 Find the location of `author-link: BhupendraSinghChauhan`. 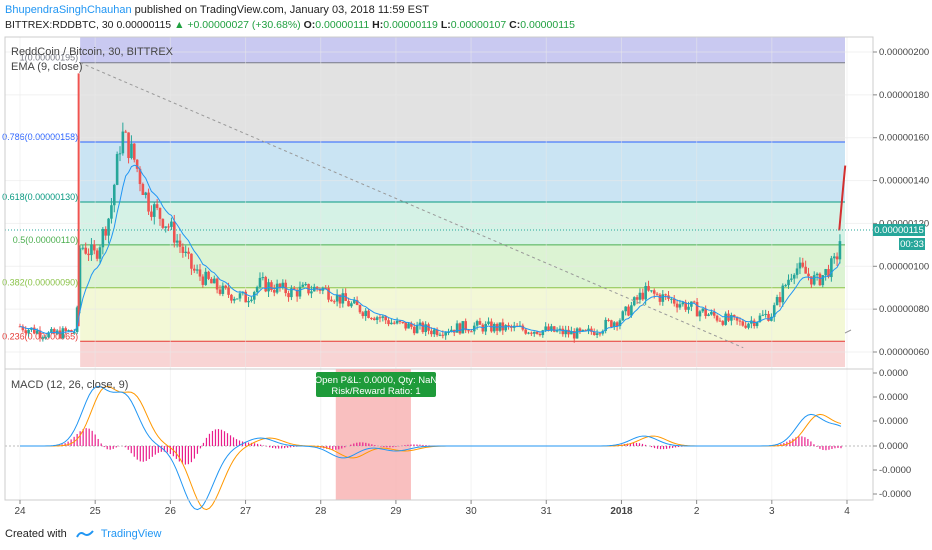

author-link: BhupendraSinghChauhan is located at coordinates (68, 10).